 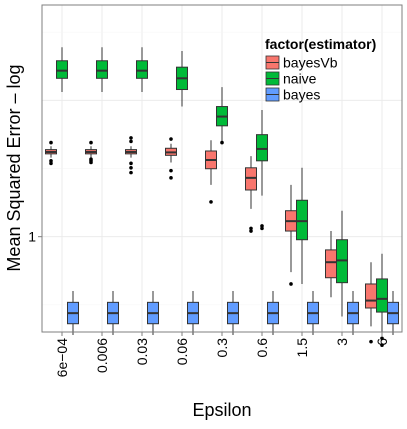 I want to click on legend-item-bayesVb: bayesVb, so click(x=301, y=63).